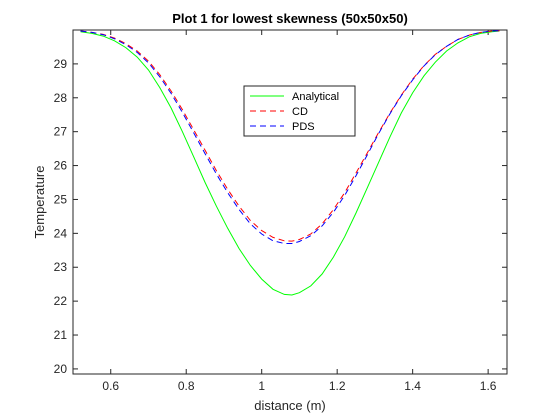 The height and width of the screenshot is (420, 560). What do you see at coordinates (61, 369) in the screenshot?
I see `y-tick-label: 20` at bounding box center [61, 369].